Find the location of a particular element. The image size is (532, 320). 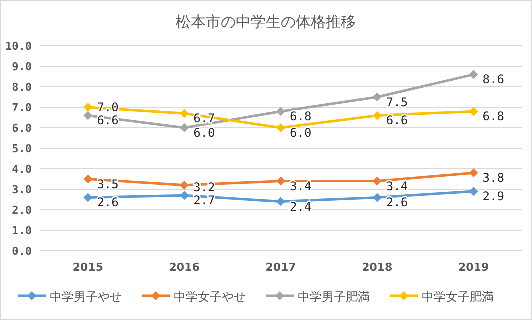

x-tick-label: 2017 is located at coordinates (281, 267).